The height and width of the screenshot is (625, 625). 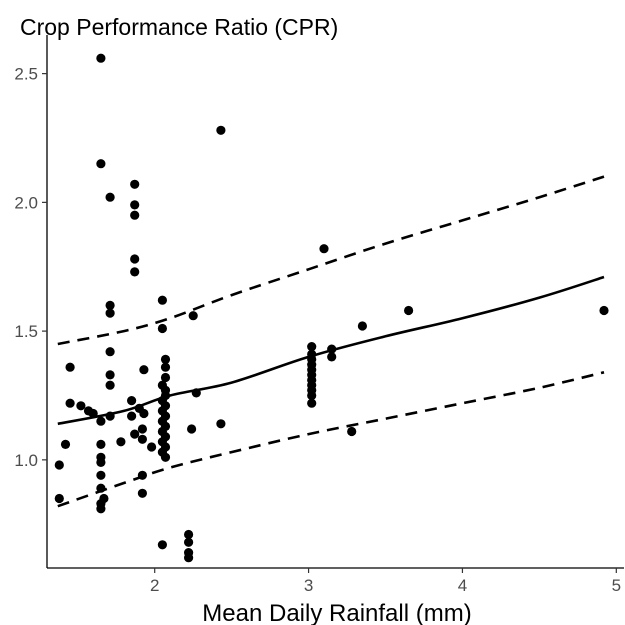 What do you see at coordinates (308, 585) in the screenshot?
I see `x-tick-label: 3` at bounding box center [308, 585].